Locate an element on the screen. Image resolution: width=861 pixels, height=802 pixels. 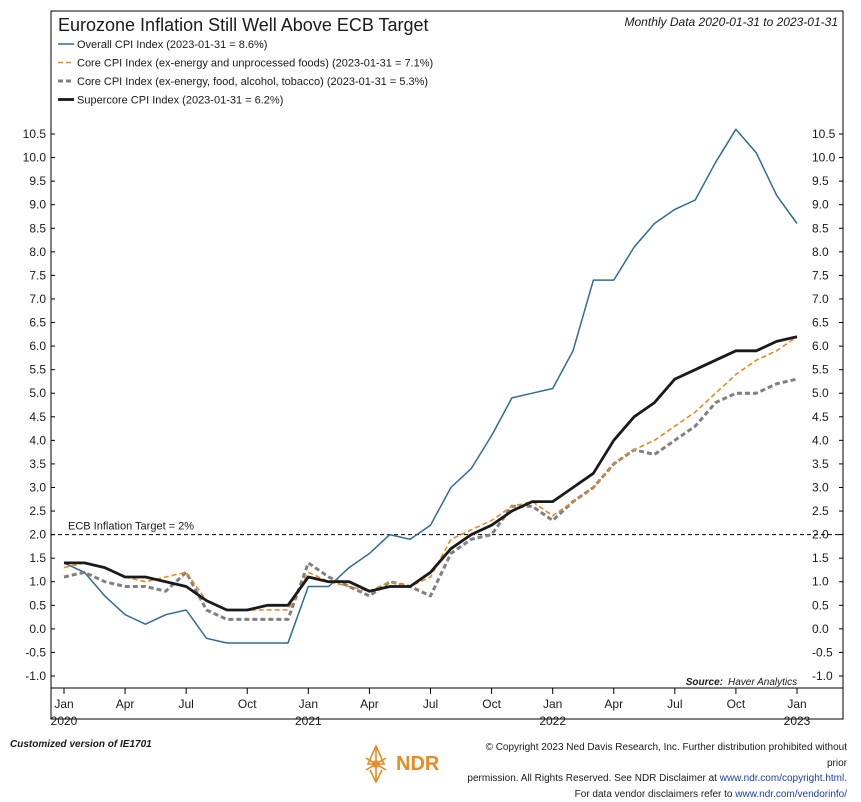
y-tick-label-right: 5.5 is located at coordinates (820, 370).